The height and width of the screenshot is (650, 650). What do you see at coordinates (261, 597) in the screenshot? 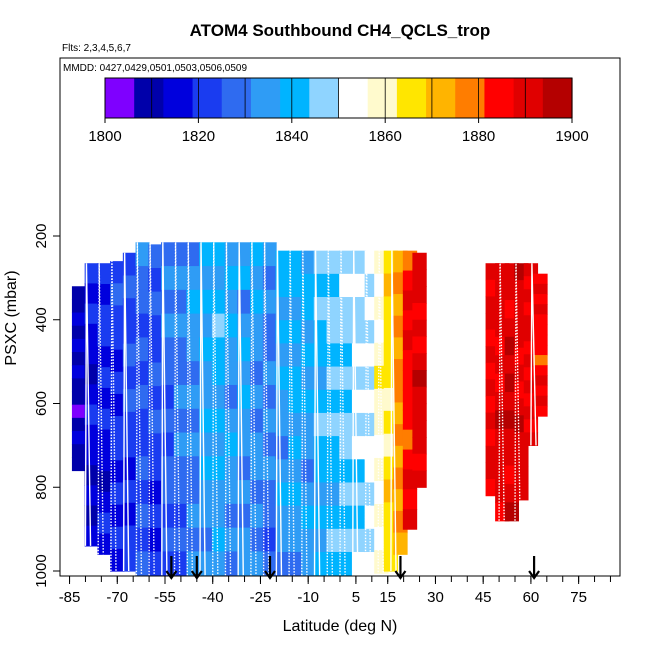
I see `x-tick-label: -25` at bounding box center [261, 597].